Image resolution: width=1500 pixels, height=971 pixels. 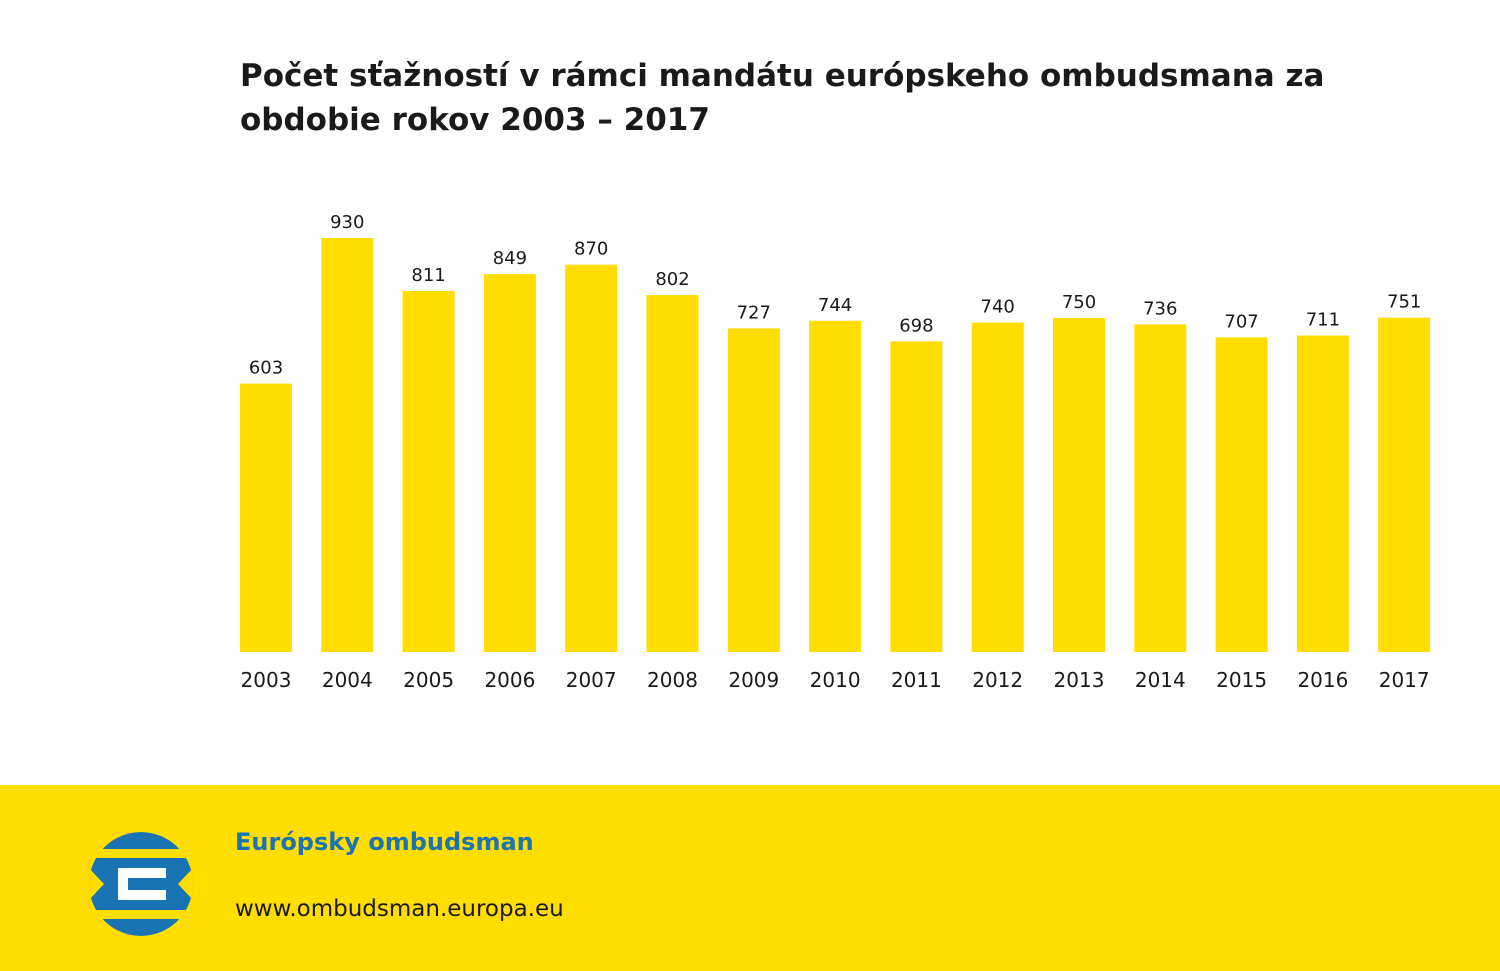 I want to click on bar-2010, so click(x=835, y=486).